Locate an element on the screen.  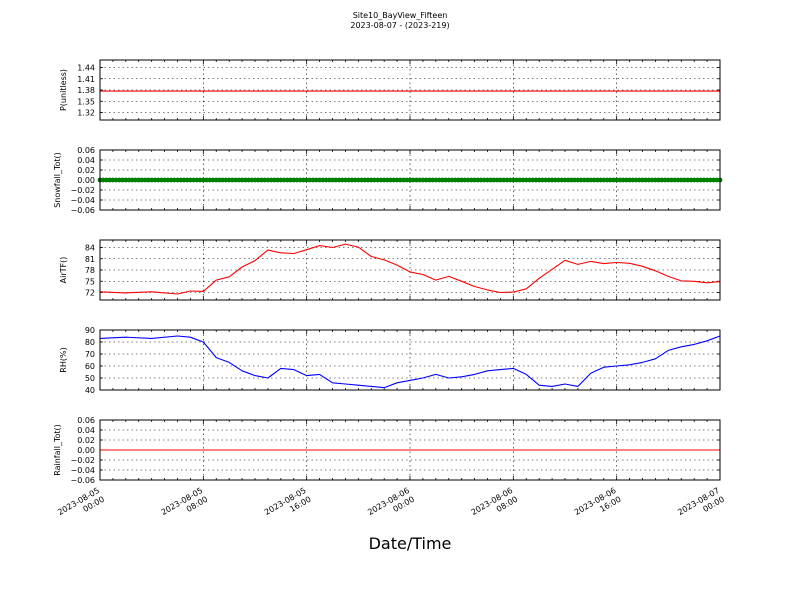
y-axis-label: Rainfall_Tot() is located at coordinates (57, 450).